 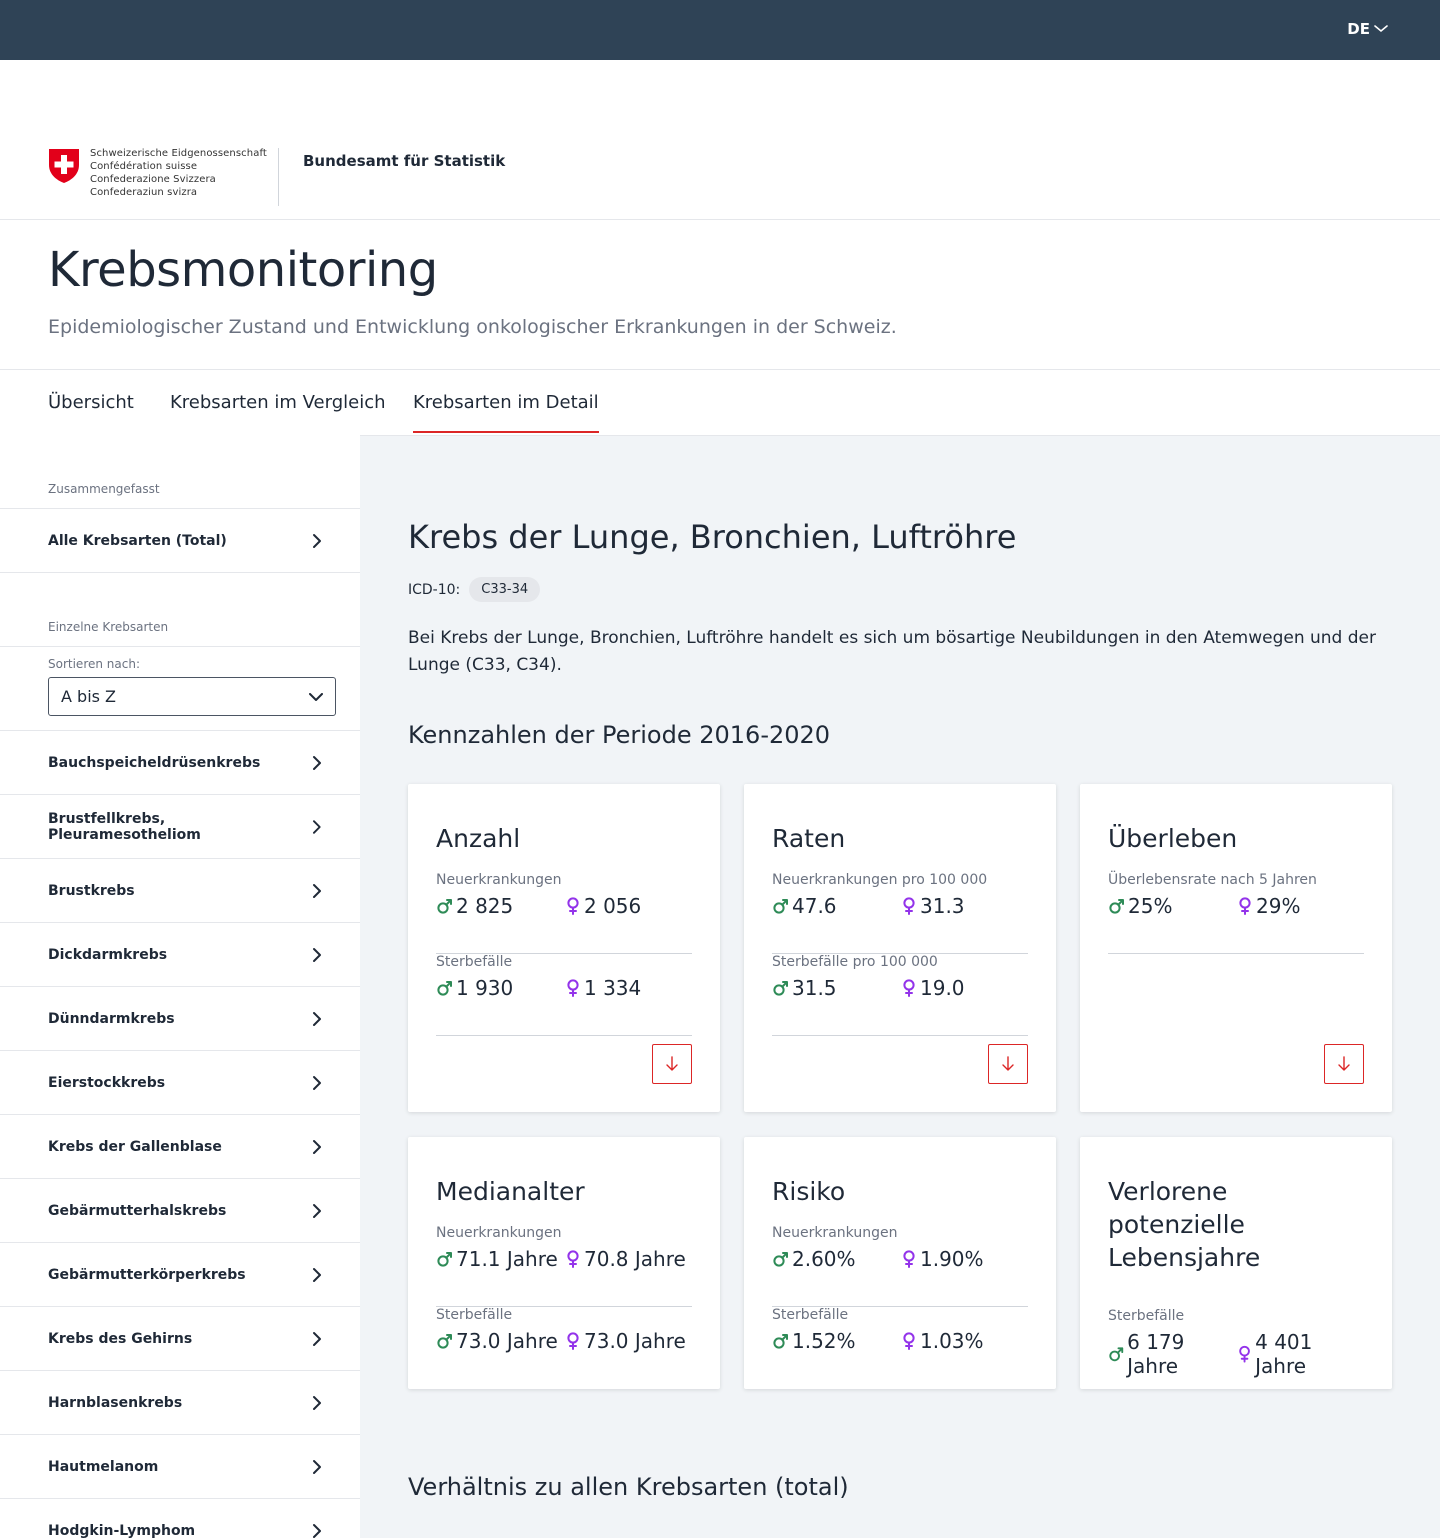 I want to click on stat-group-deaths: Sterbefälle 1 930 1 334, so click(x=564, y=995).